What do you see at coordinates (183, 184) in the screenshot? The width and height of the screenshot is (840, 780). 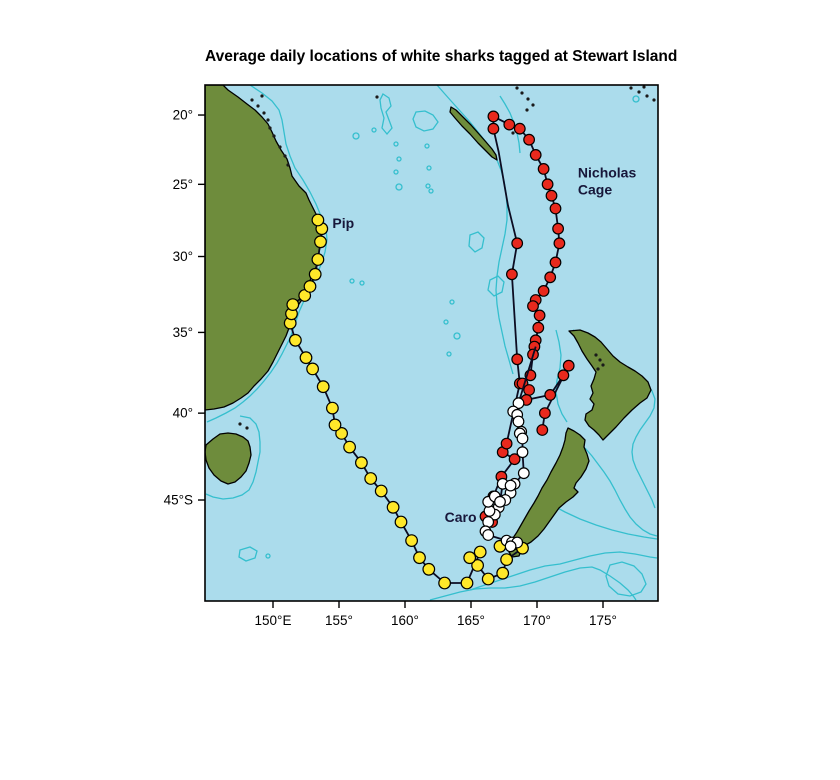 I see `y-axis-label: 25°` at bounding box center [183, 184].